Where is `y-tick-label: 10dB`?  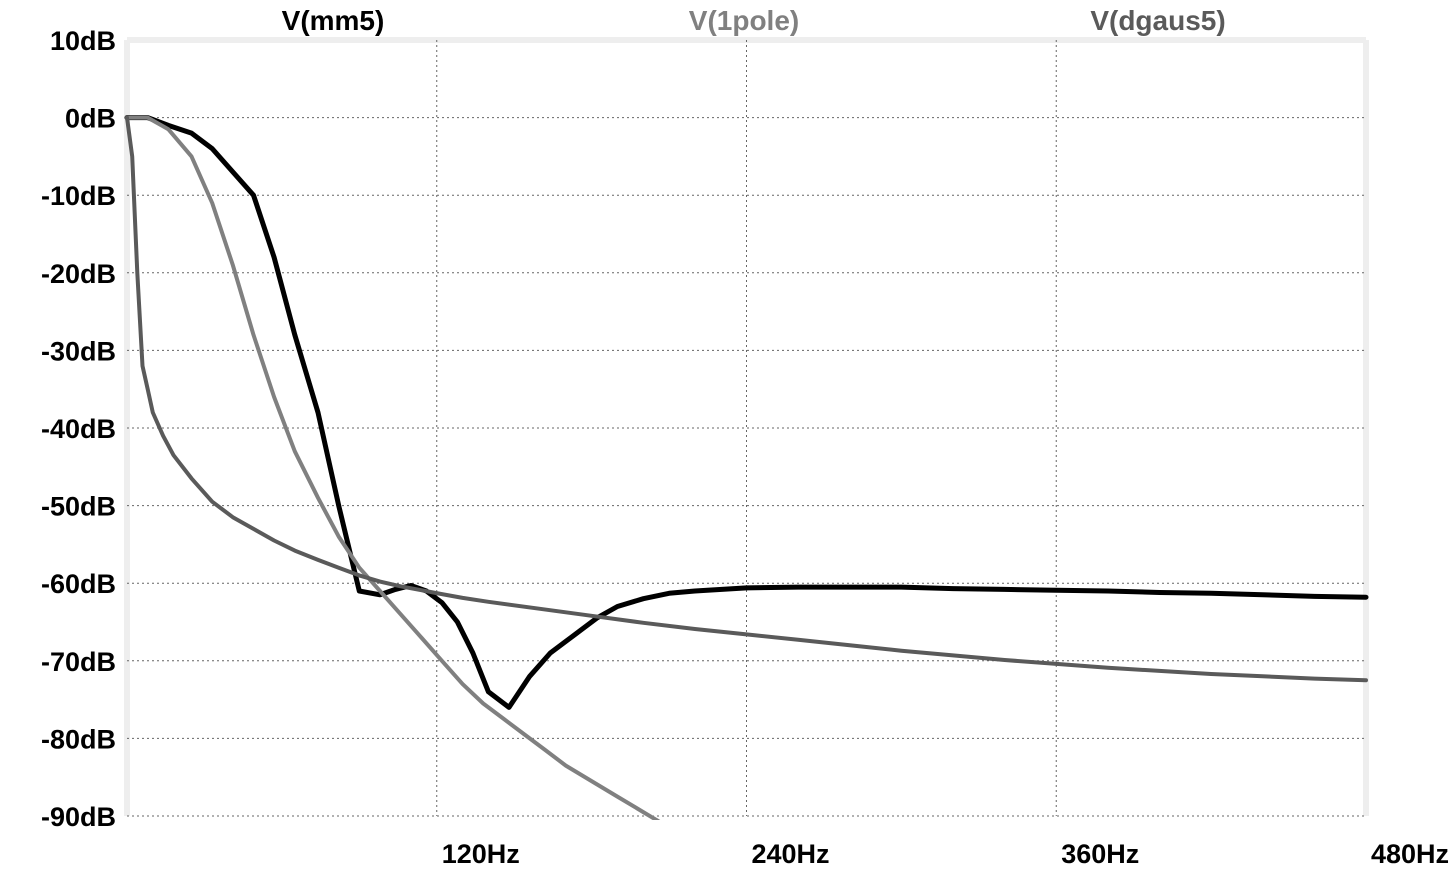 y-tick-label: 10dB is located at coordinates (83, 41).